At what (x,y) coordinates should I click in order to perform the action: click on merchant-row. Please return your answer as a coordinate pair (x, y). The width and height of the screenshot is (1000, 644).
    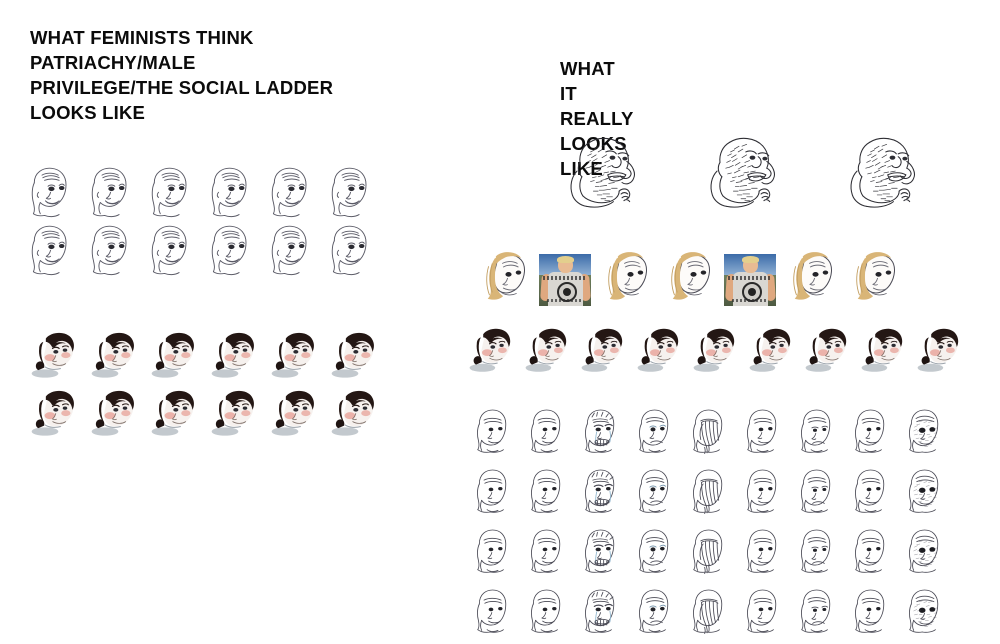
    Looking at the image, I should click on (741, 172).